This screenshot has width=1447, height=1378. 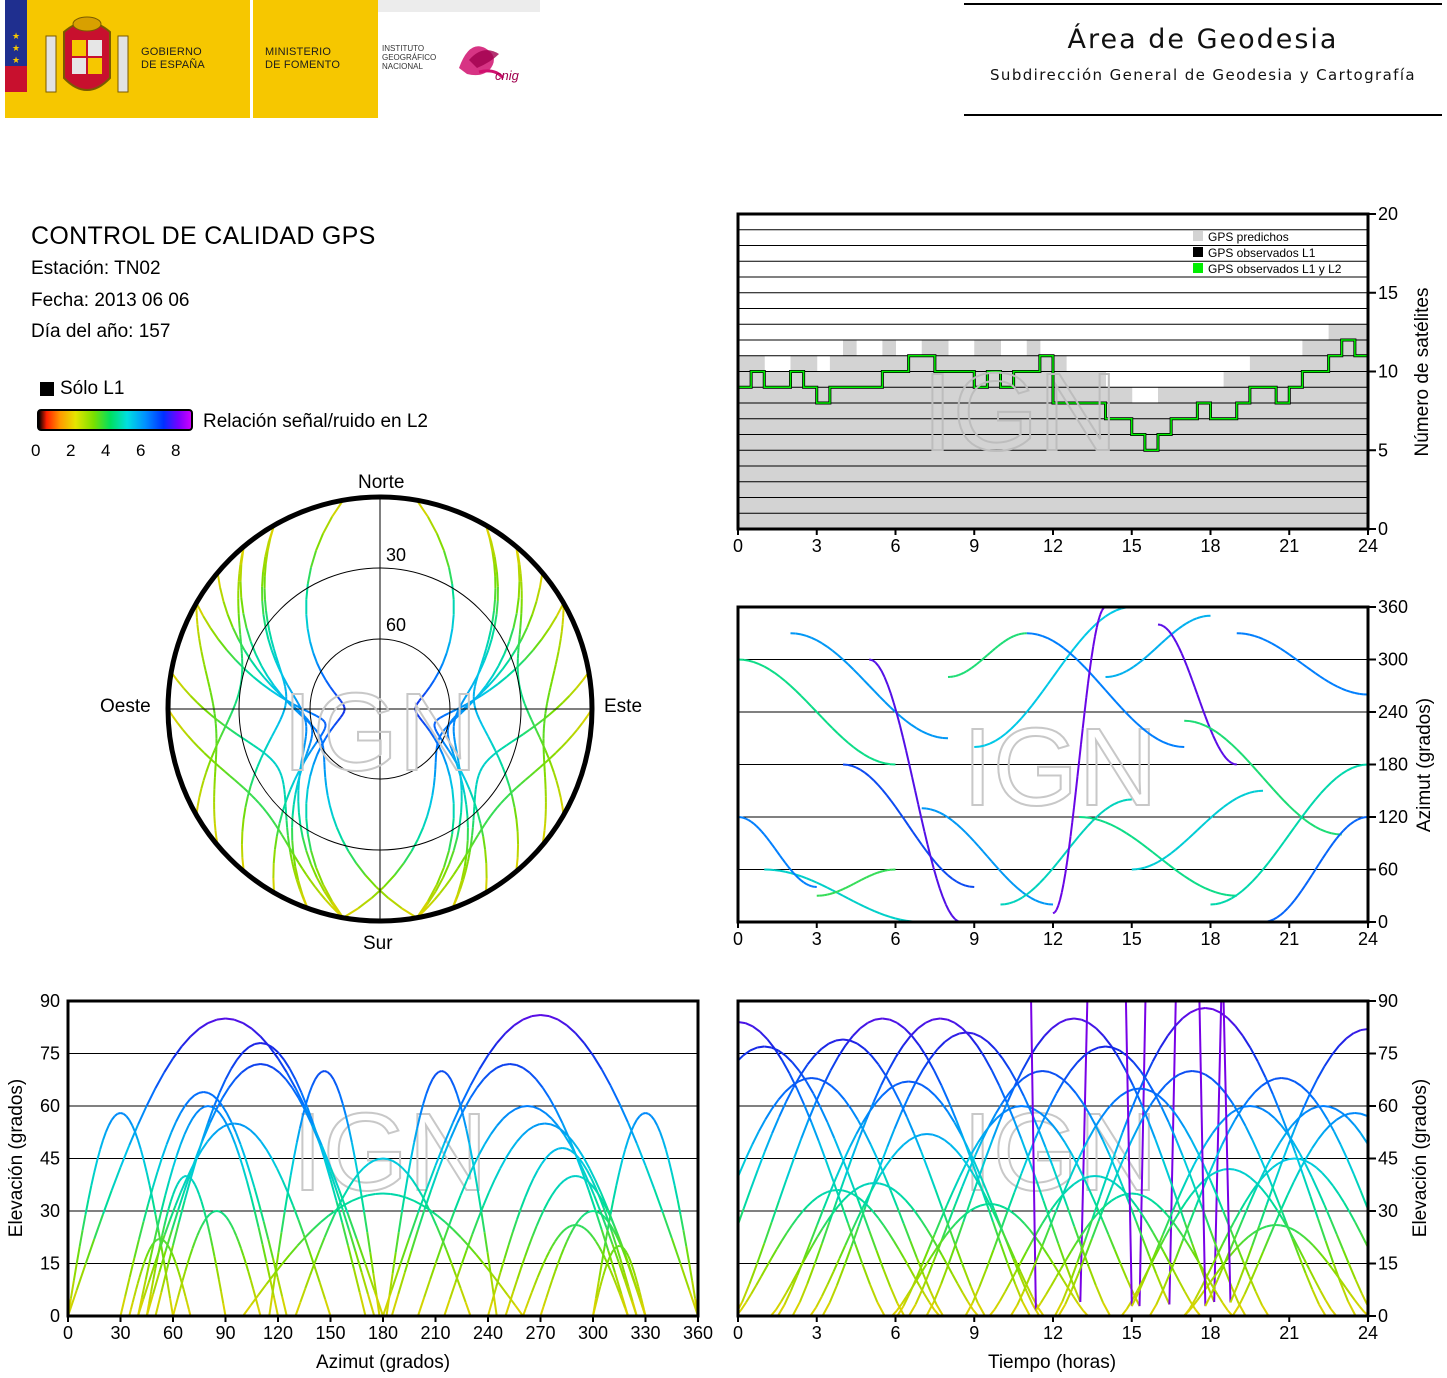 What do you see at coordinates (173, 58) in the screenshot?
I see `gobierno-text: GOBIERNO DE ESPAÑA` at bounding box center [173, 58].